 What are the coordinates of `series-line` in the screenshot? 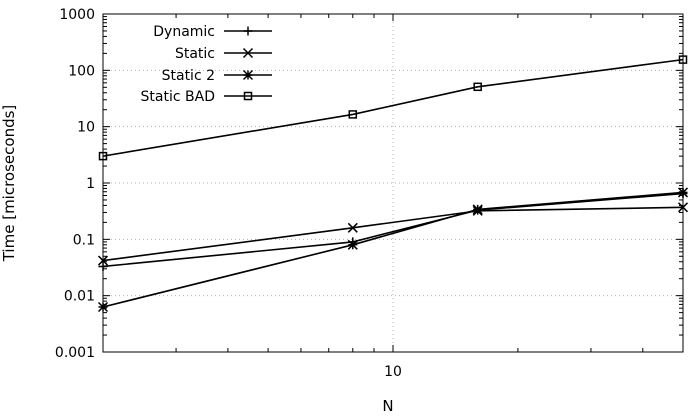 It's located at (393, 234).